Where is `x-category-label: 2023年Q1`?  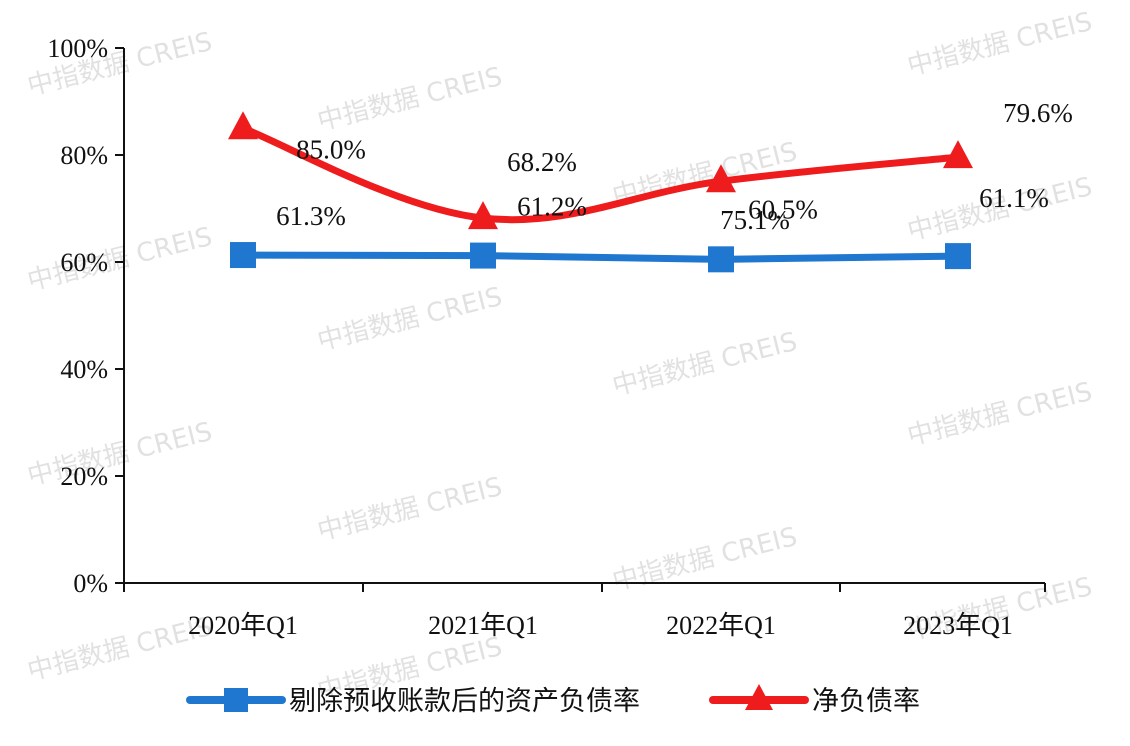
x-category-label: 2023年Q1 is located at coordinates (958, 625).